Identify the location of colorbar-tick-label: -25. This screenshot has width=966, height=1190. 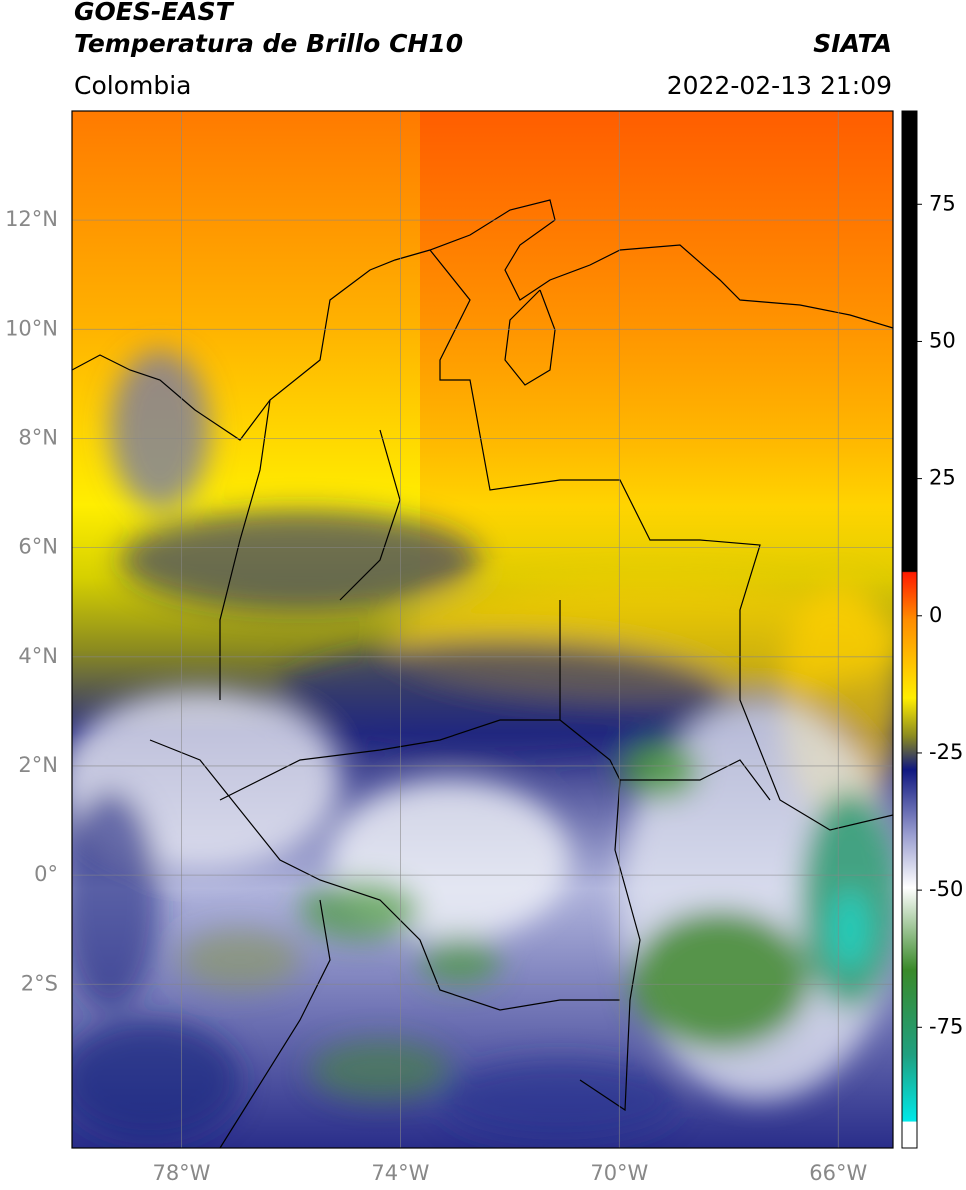
(946, 752).